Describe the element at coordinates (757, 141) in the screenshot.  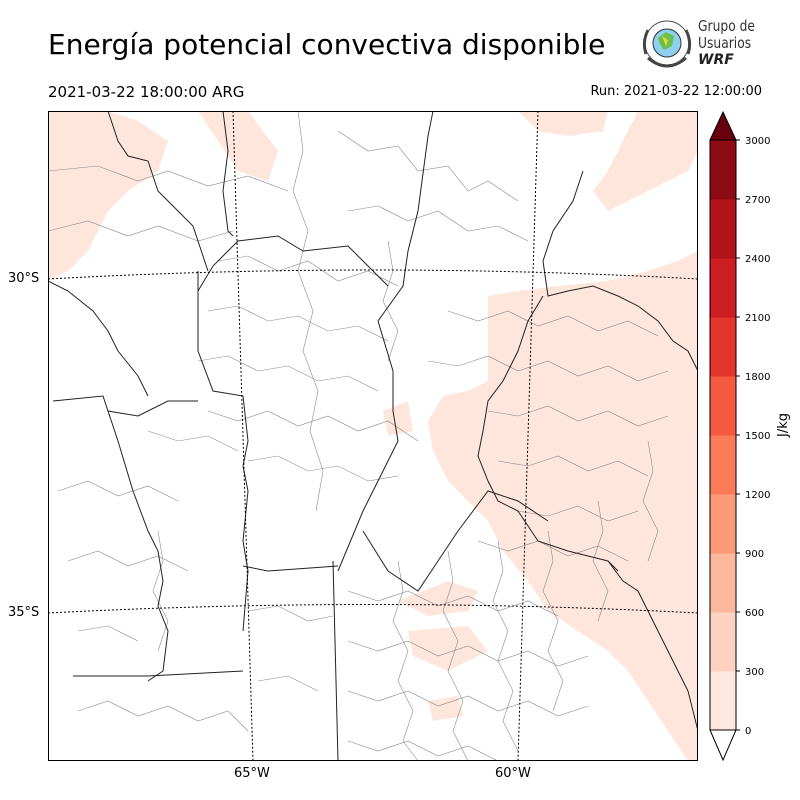
I see `colorbar-tick-label: 3000` at that location.